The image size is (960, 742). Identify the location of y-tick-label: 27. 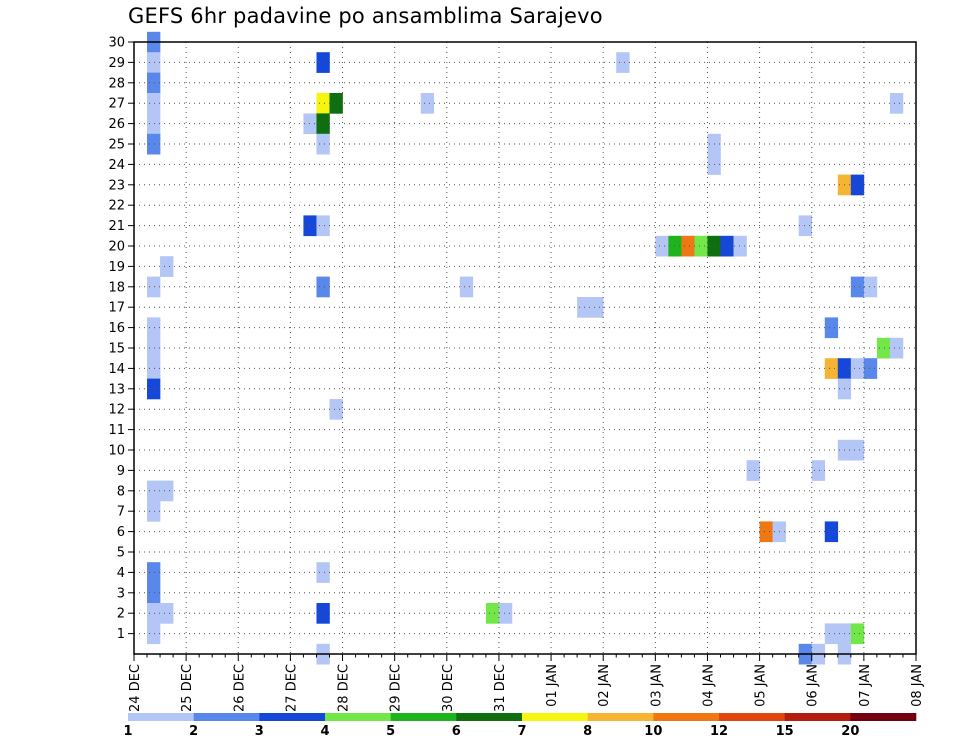
(116, 104).